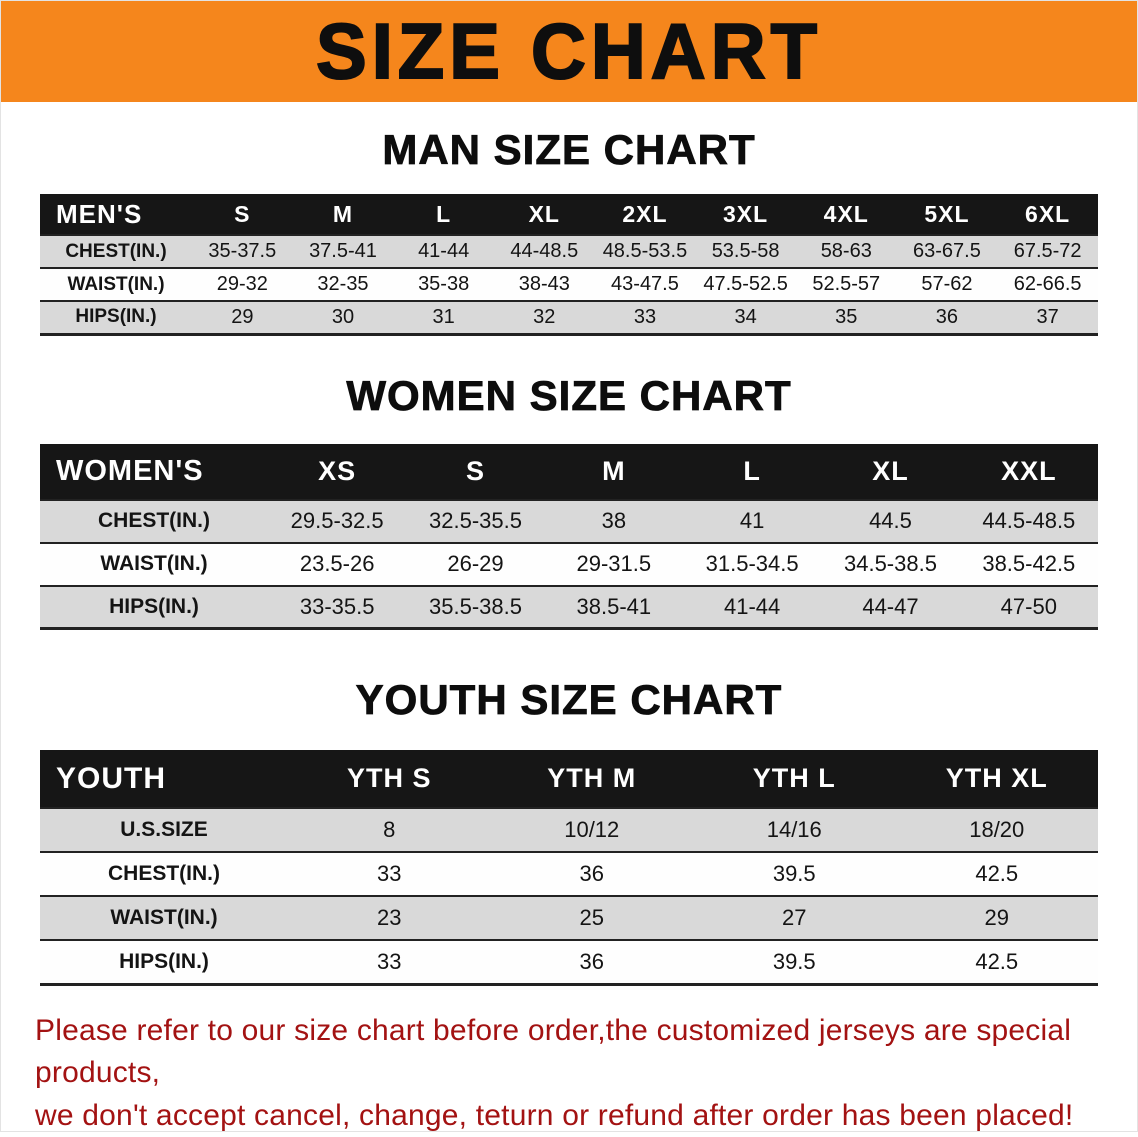 The image size is (1138, 1137). Describe the element at coordinates (343, 251) in the screenshot. I see `value-cell: 37.5-41` at that location.